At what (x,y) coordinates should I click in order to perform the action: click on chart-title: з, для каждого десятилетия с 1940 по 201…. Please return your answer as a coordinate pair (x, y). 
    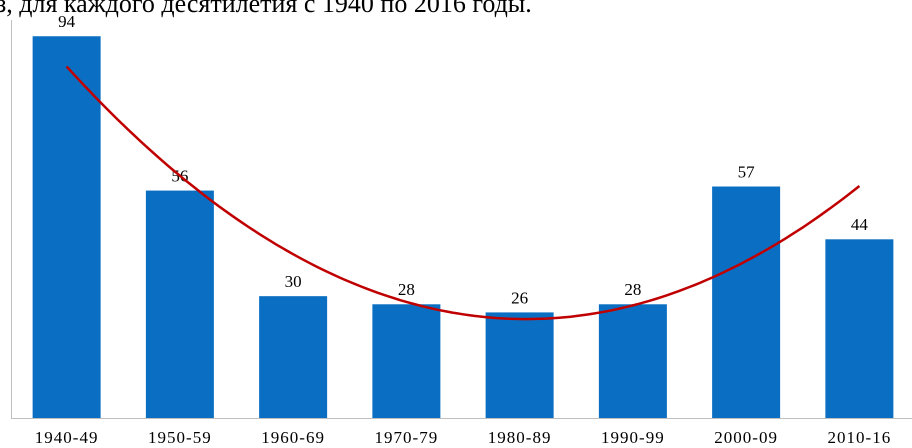
    Looking at the image, I should click on (266, 9).